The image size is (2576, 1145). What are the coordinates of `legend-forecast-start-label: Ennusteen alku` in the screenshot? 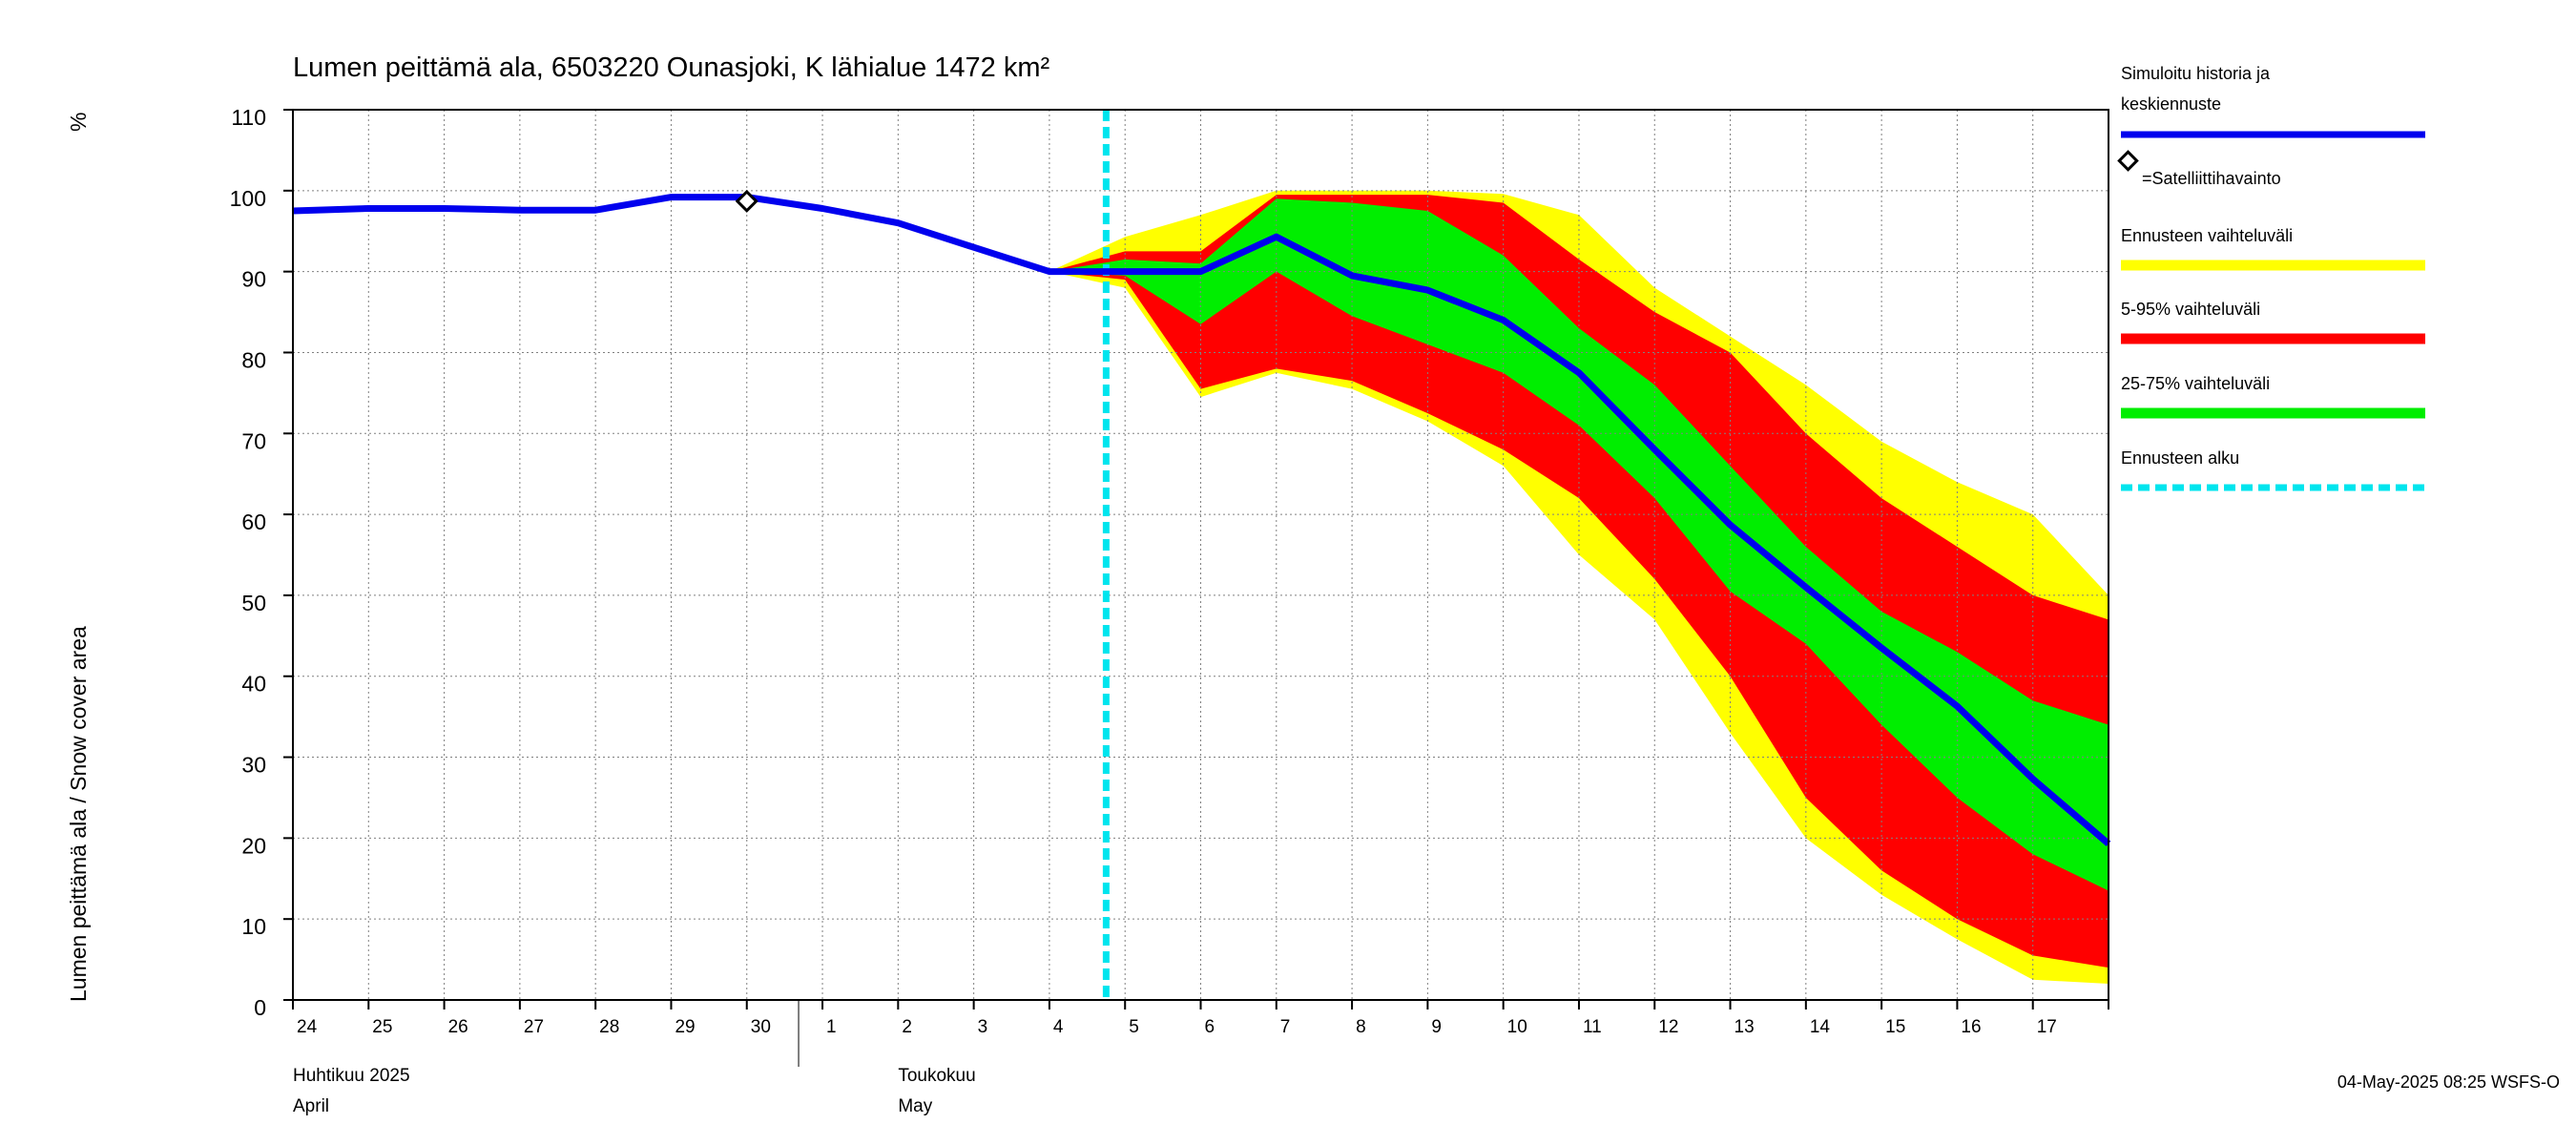 It's located at (2180, 458).